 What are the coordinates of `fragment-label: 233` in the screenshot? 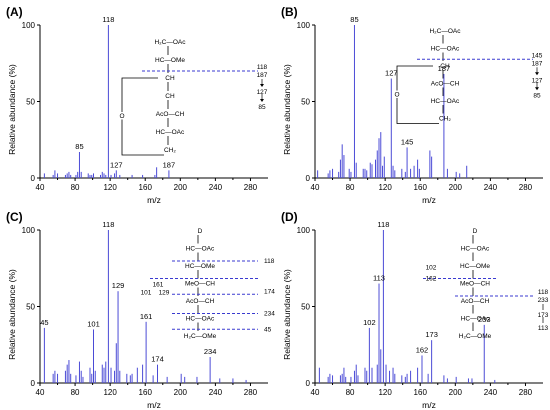 It's located at (543, 300).